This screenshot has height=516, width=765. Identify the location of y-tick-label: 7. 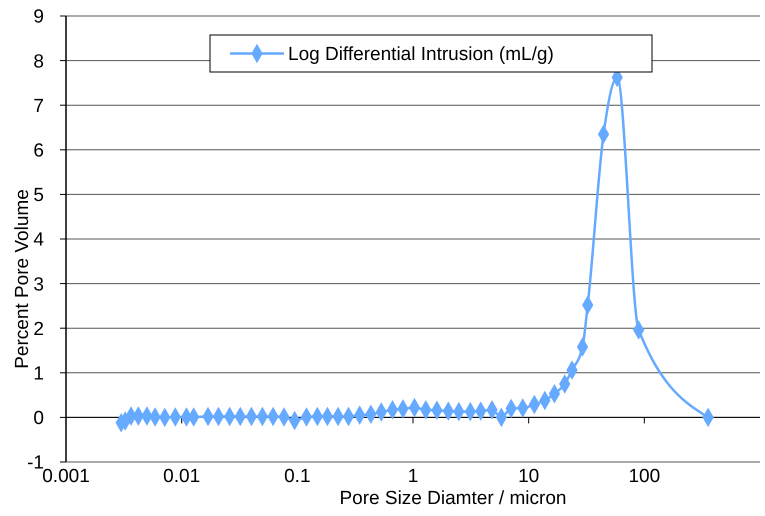
(38, 106).